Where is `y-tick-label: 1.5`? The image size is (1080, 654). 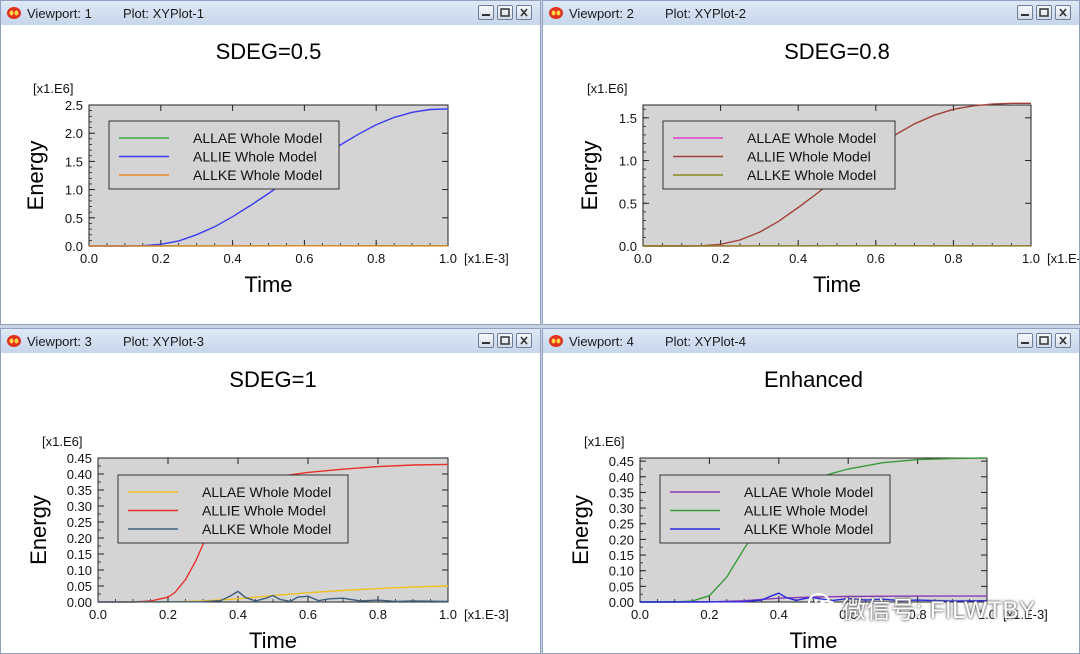
y-tick-label: 1.5 is located at coordinates (628, 118).